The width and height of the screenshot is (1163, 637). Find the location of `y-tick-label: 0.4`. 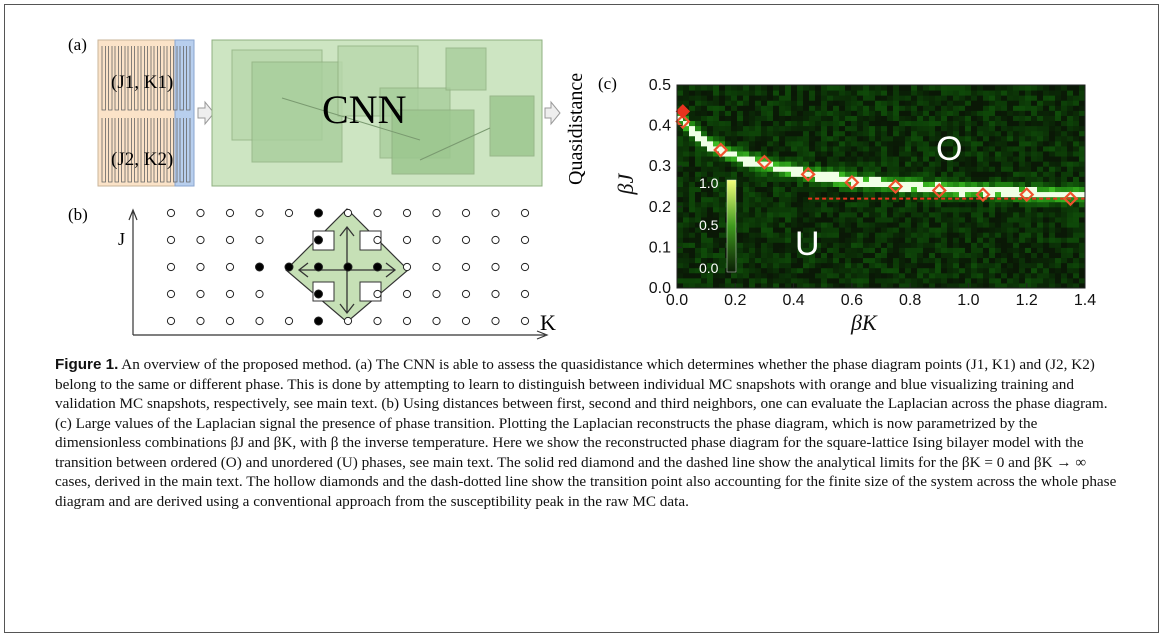

y-tick-label: 0.4 is located at coordinates (660, 126).